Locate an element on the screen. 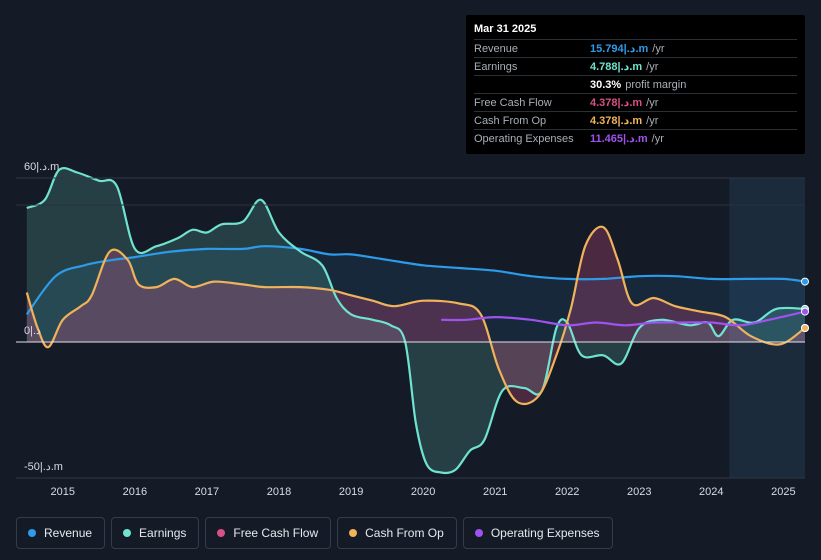 Image resolution: width=821 pixels, height=560 pixels. revenue-line is located at coordinates (415, 280).